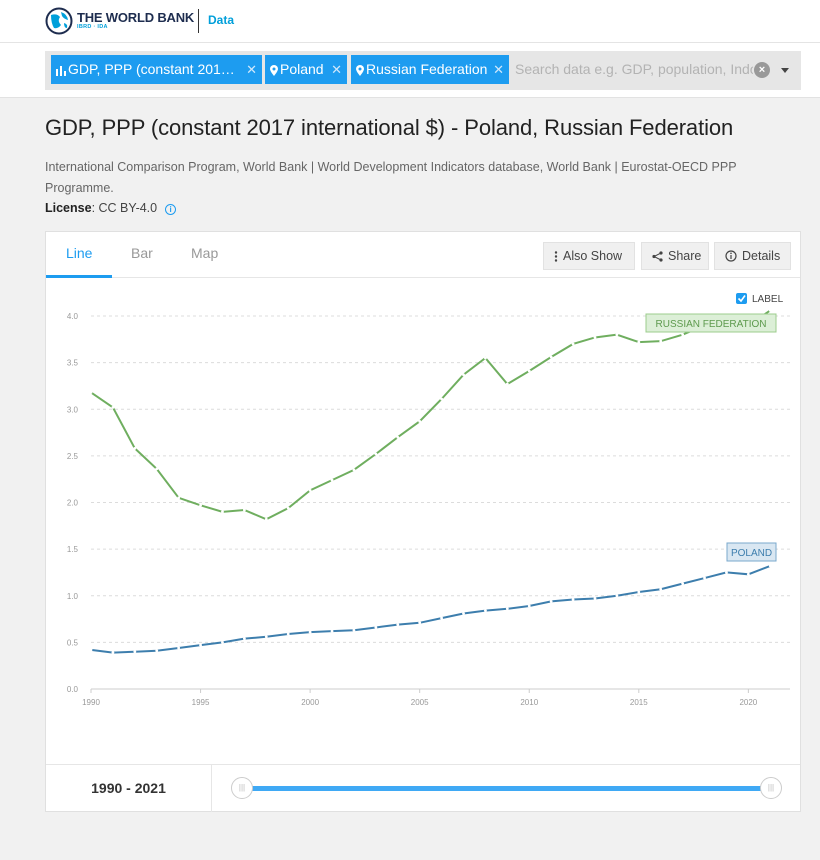 The image size is (820, 860). What do you see at coordinates (171, 209) in the screenshot?
I see `info-icon: i` at bounding box center [171, 209].